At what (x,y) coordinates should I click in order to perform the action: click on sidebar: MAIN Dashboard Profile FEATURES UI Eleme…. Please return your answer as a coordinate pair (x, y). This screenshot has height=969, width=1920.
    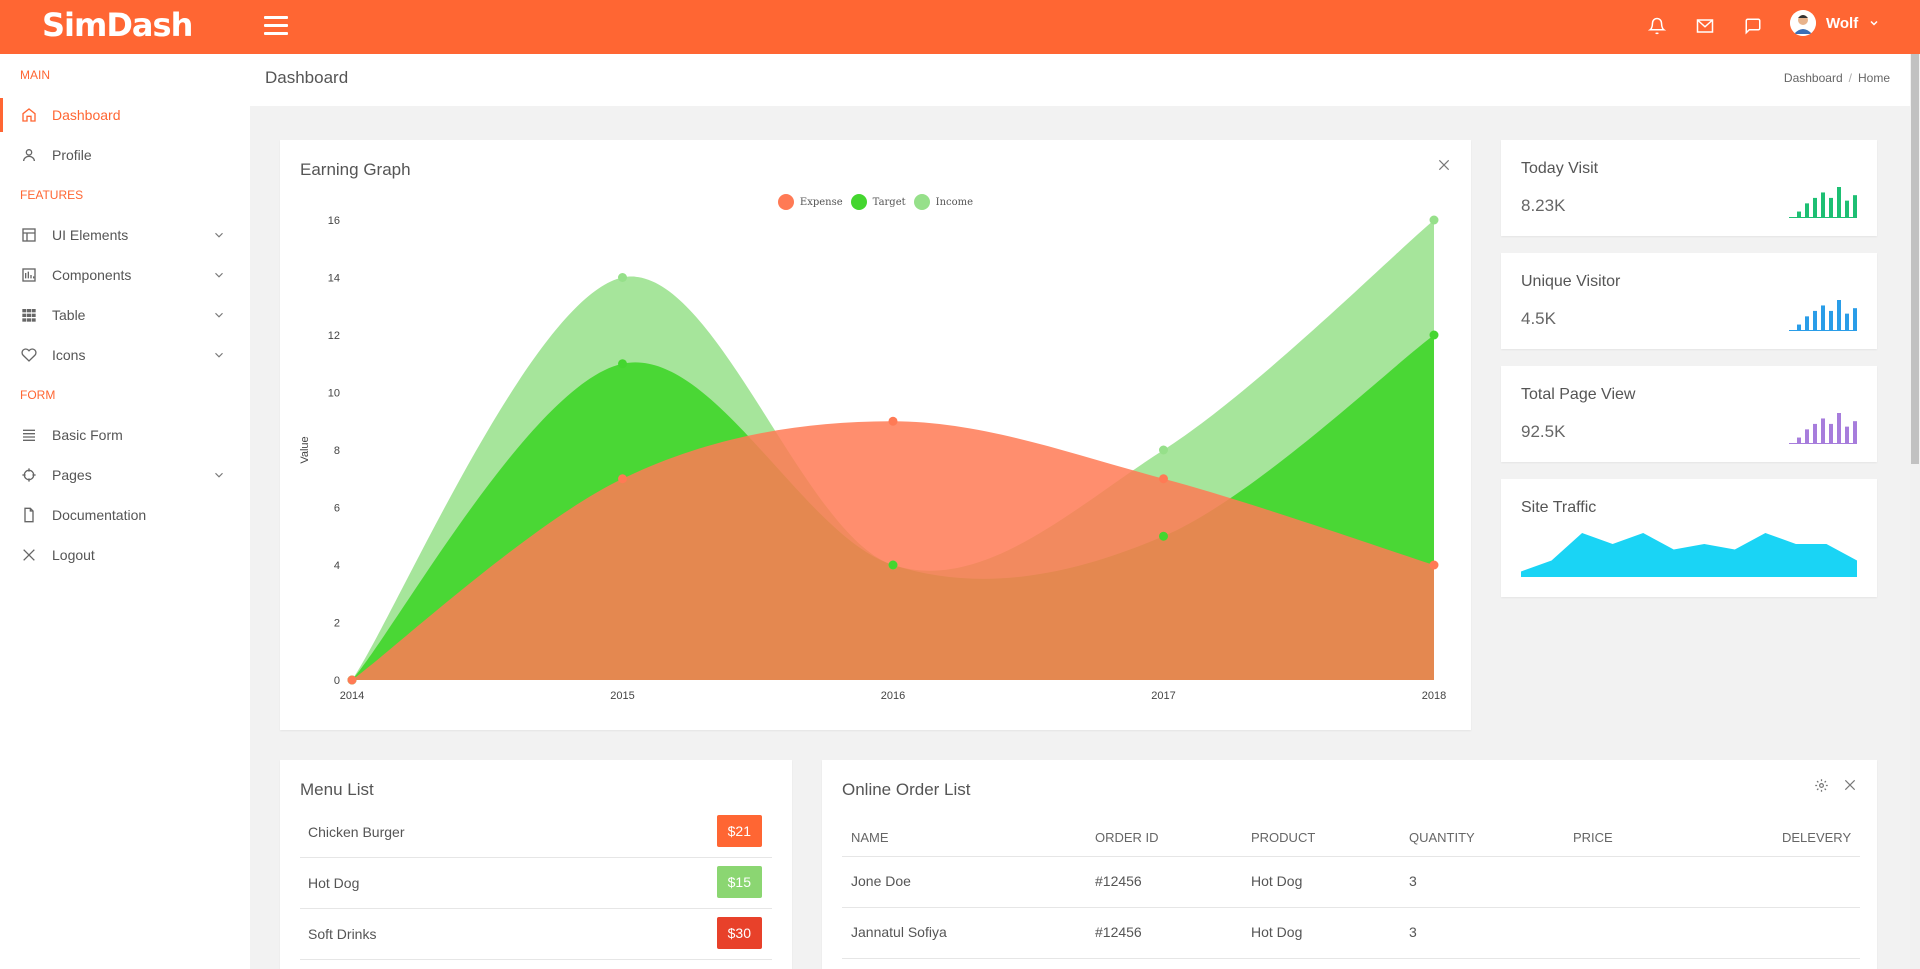
    Looking at the image, I should click on (125, 511).